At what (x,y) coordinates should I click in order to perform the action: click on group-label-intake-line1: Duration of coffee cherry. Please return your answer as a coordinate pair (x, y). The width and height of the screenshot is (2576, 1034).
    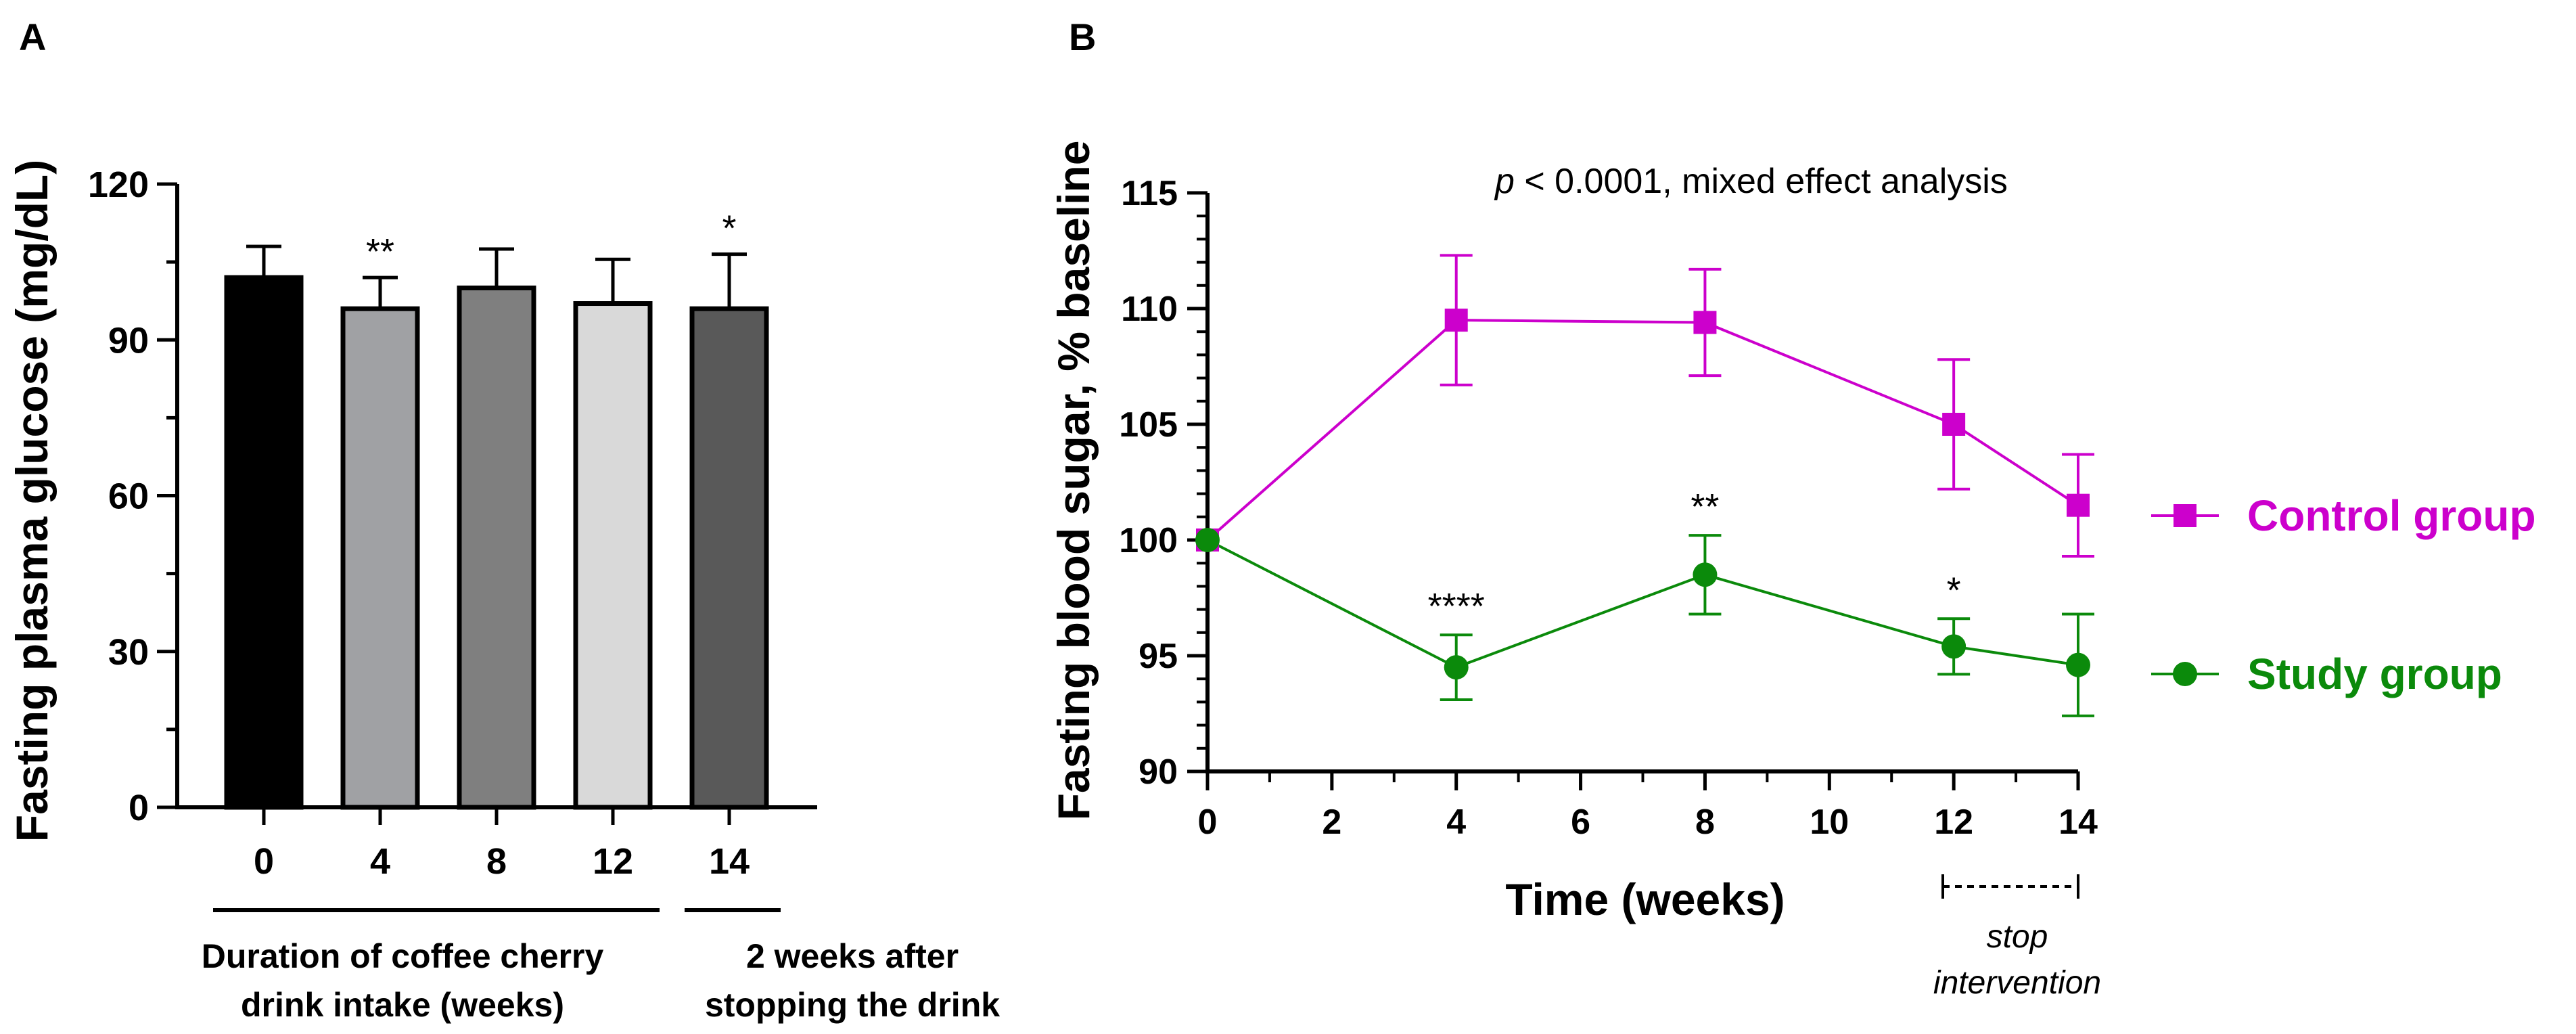
    Looking at the image, I should click on (403, 956).